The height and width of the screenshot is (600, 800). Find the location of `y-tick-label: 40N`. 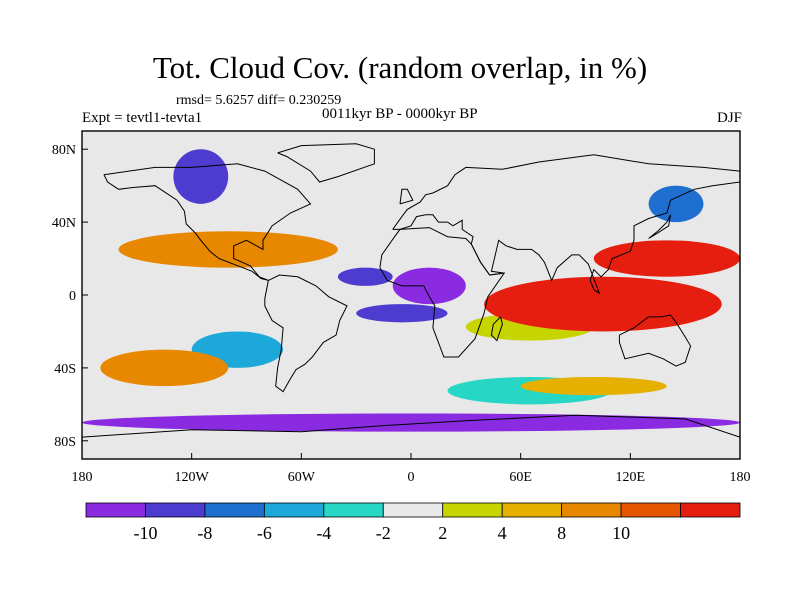

y-tick-label: 40N is located at coordinates (64, 223).